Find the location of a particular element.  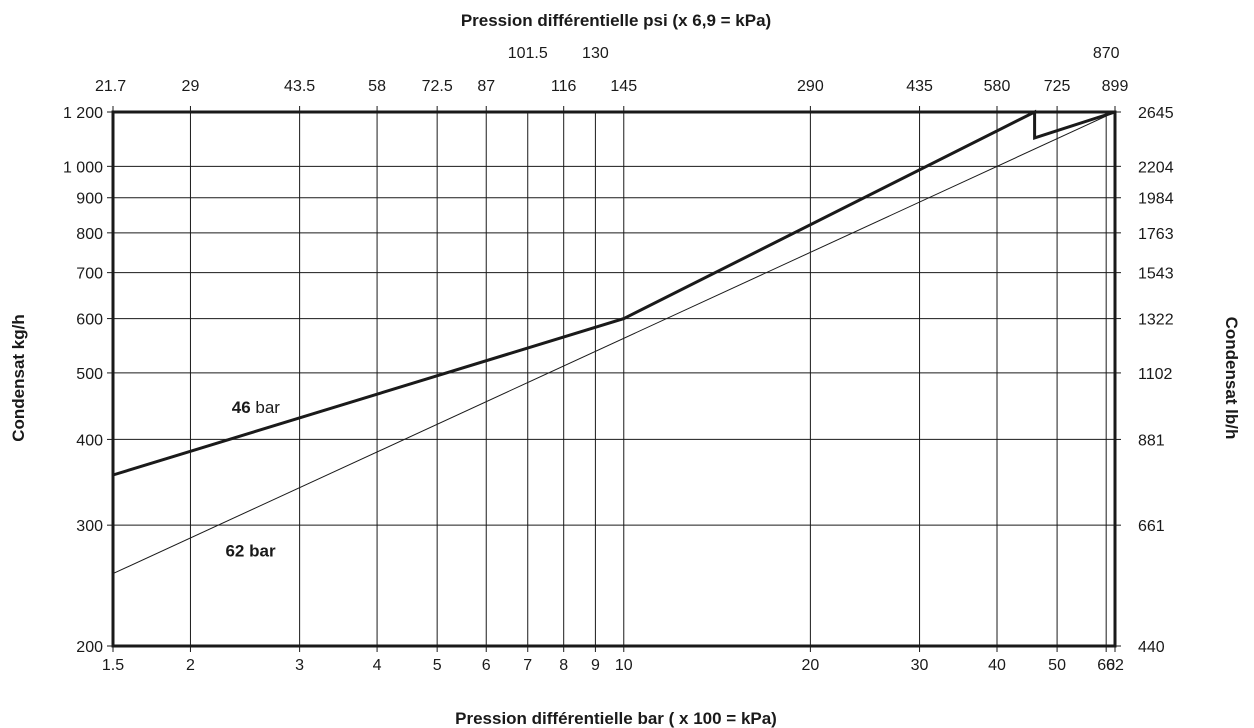

x-tick-label: 20 is located at coordinates (810, 665).